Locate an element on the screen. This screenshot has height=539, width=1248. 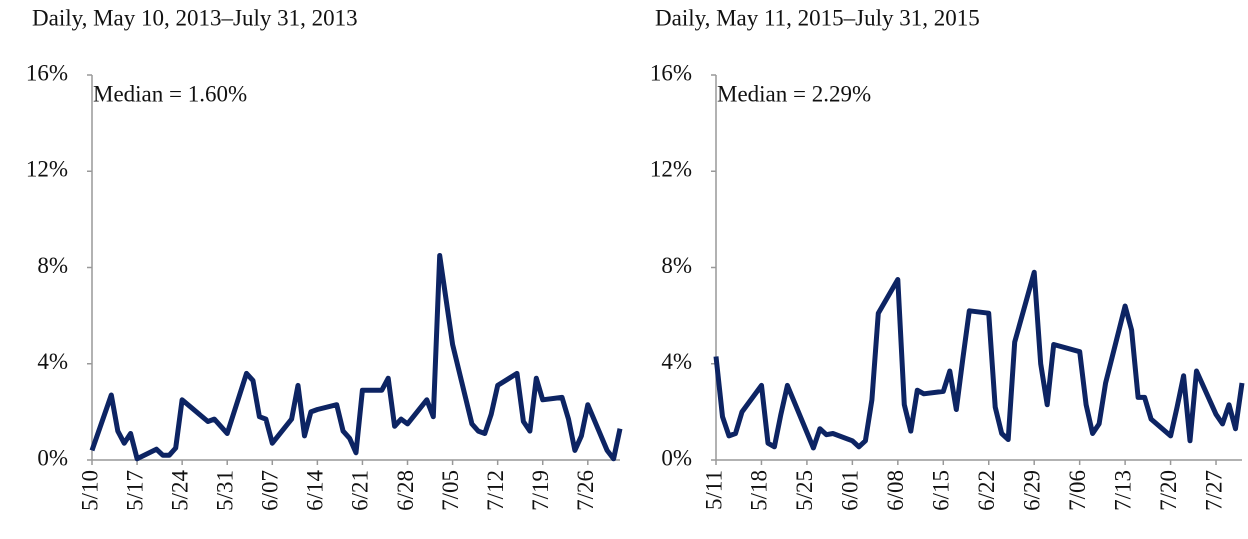
x-tick-label: 7/19 is located at coordinates (540, 490).